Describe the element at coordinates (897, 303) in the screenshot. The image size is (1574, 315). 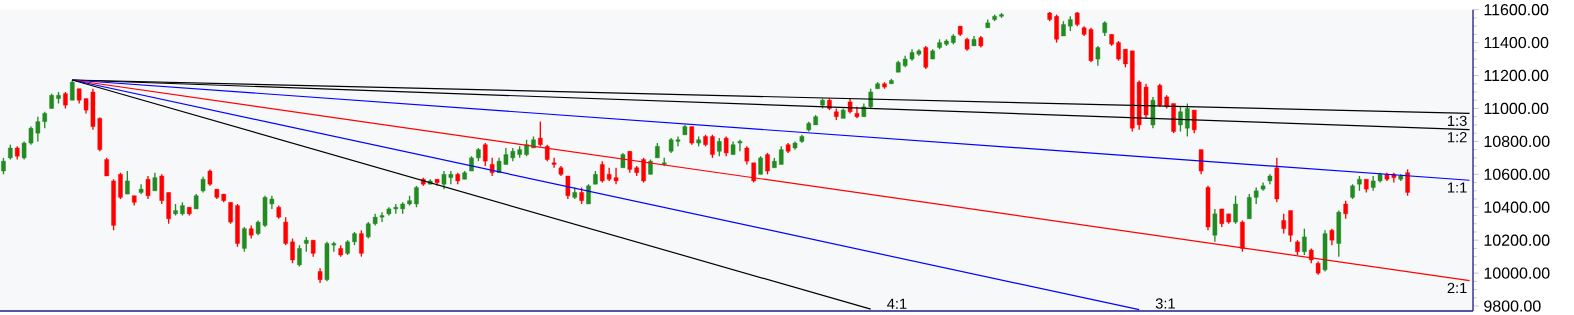
I see `series-label: 4:1` at that location.